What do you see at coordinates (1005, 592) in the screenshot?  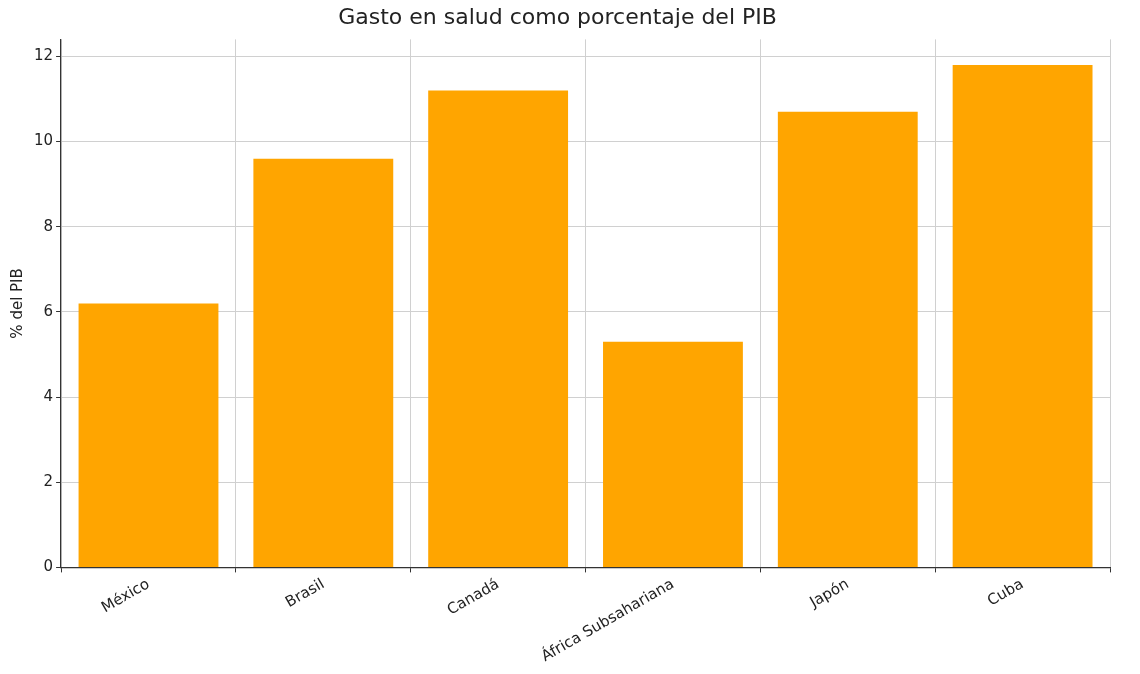 I see `x-tick-label: Cuba` at bounding box center [1005, 592].